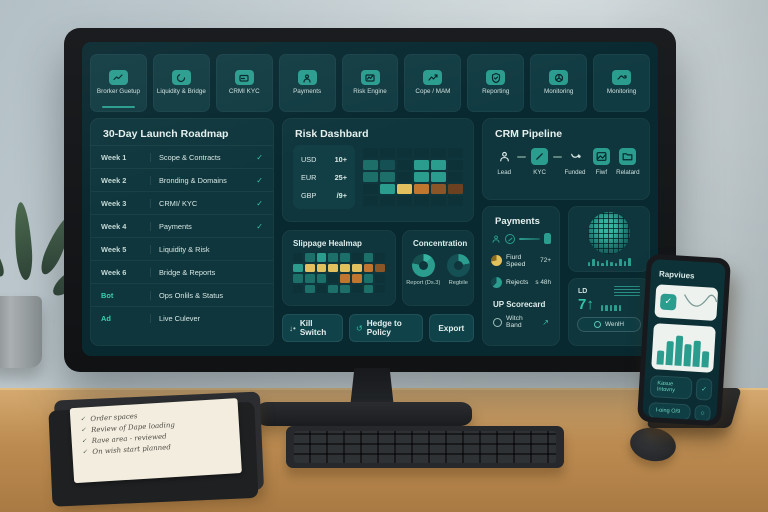 This screenshot has width=768, height=512. I want to click on ld-value: 7↑, so click(586, 304).